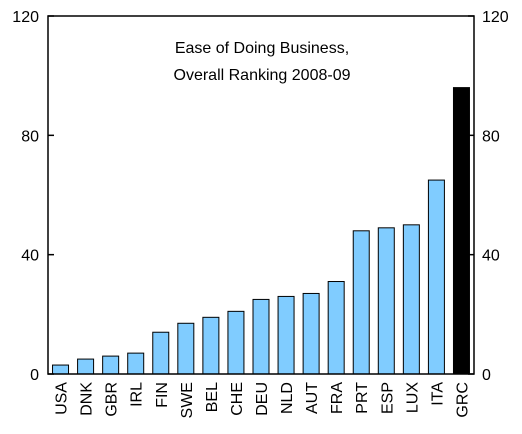  What do you see at coordinates (262, 48) in the screenshot?
I see `chart-title-line-1: Ease of Doing Business,` at bounding box center [262, 48].